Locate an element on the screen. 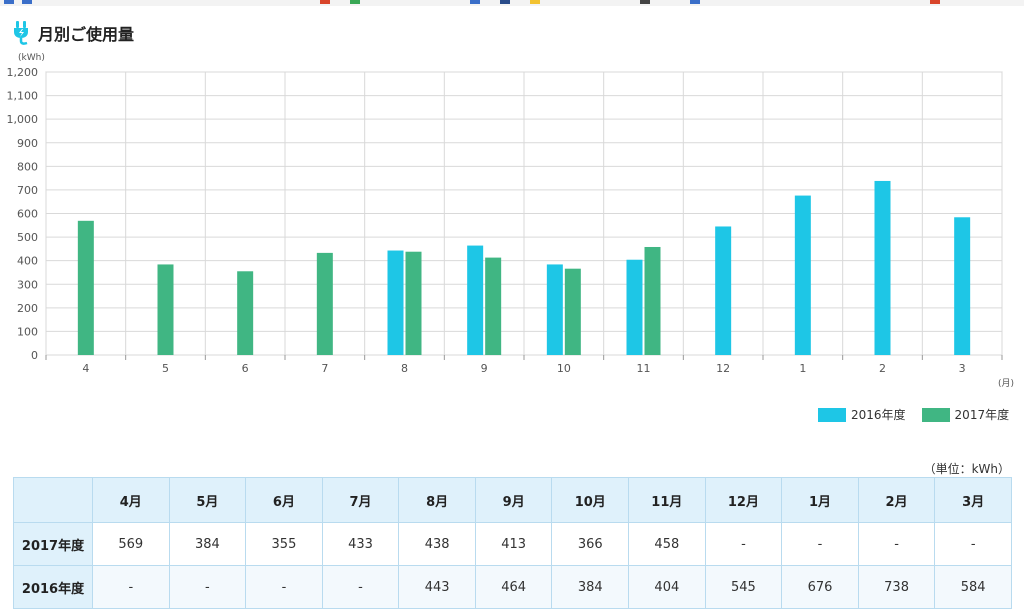 This screenshot has width=1024, height=614. table-header-row: 4月 5月 6月 7月 8月 9月 10月 11月 12月 1月 2月 3月 is located at coordinates (512, 500).